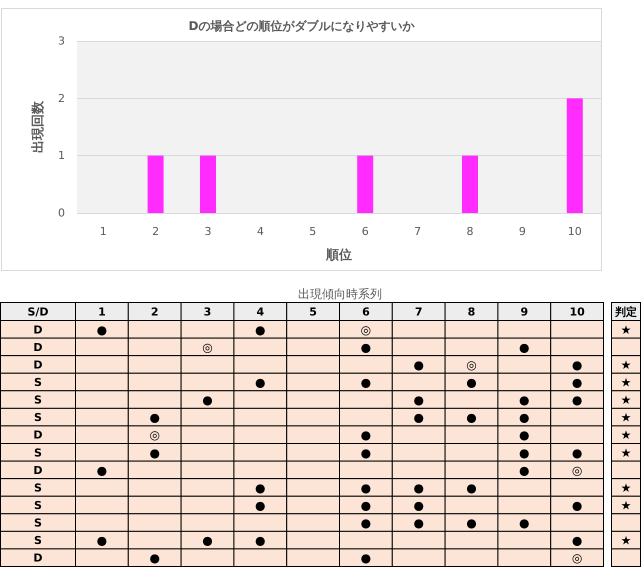 Image resolution: width=642 pixels, height=573 pixels. Describe the element at coordinates (302, 26) in the screenshot. I see `chart-title: Dの場合どの順位がダブルになりやすいか` at that location.